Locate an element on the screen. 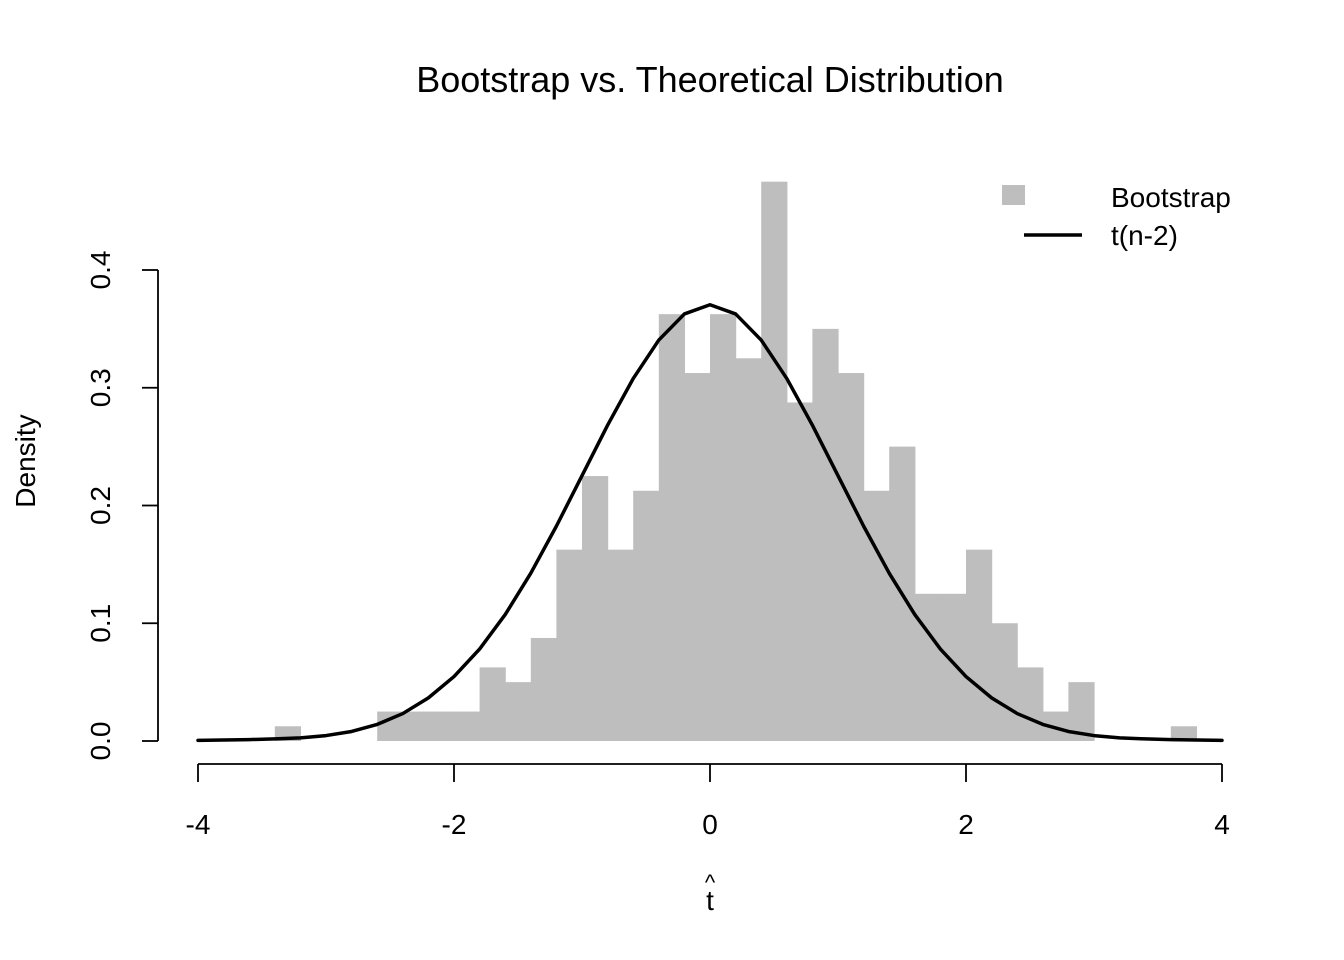 This screenshot has height=960, width=1344. x-tick-label: 0 is located at coordinates (710, 824).